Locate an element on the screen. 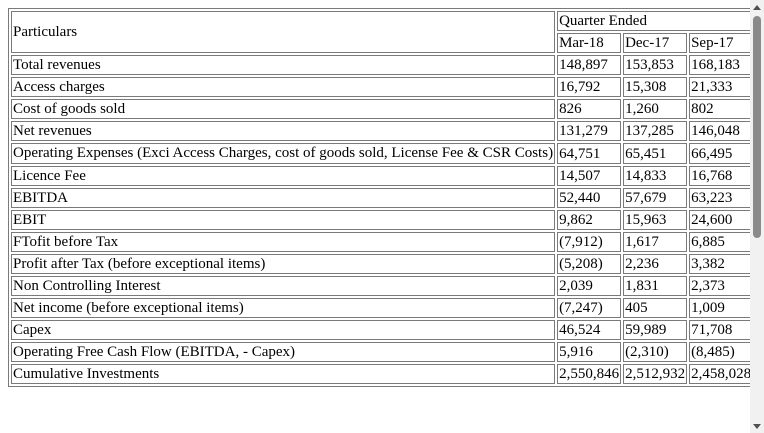 This screenshot has width=764, height=433. row-label: Licence Fee is located at coordinates (283, 176).